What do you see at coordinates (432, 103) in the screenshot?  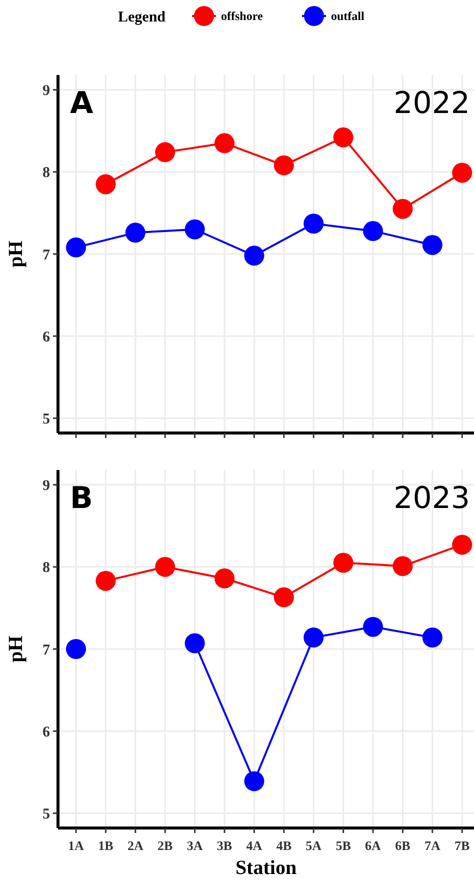 I see `chart-subtitle: 2022` at bounding box center [432, 103].